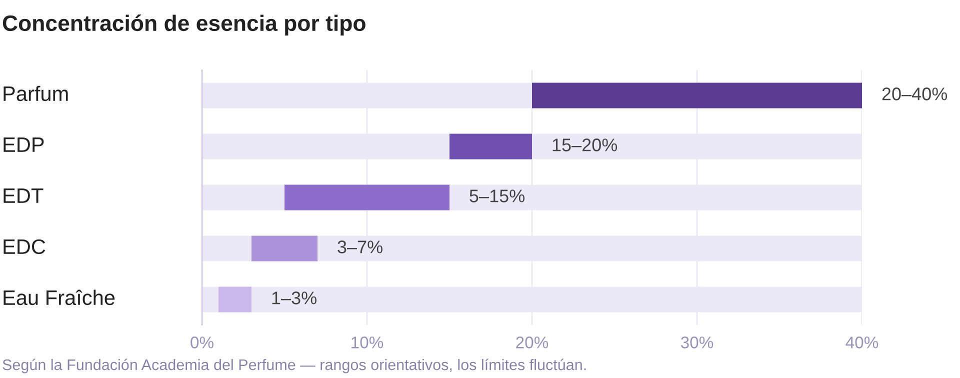 The image size is (960, 378). What do you see at coordinates (24, 145) in the screenshot?
I see `y-tick-label: EDP` at bounding box center [24, 145].